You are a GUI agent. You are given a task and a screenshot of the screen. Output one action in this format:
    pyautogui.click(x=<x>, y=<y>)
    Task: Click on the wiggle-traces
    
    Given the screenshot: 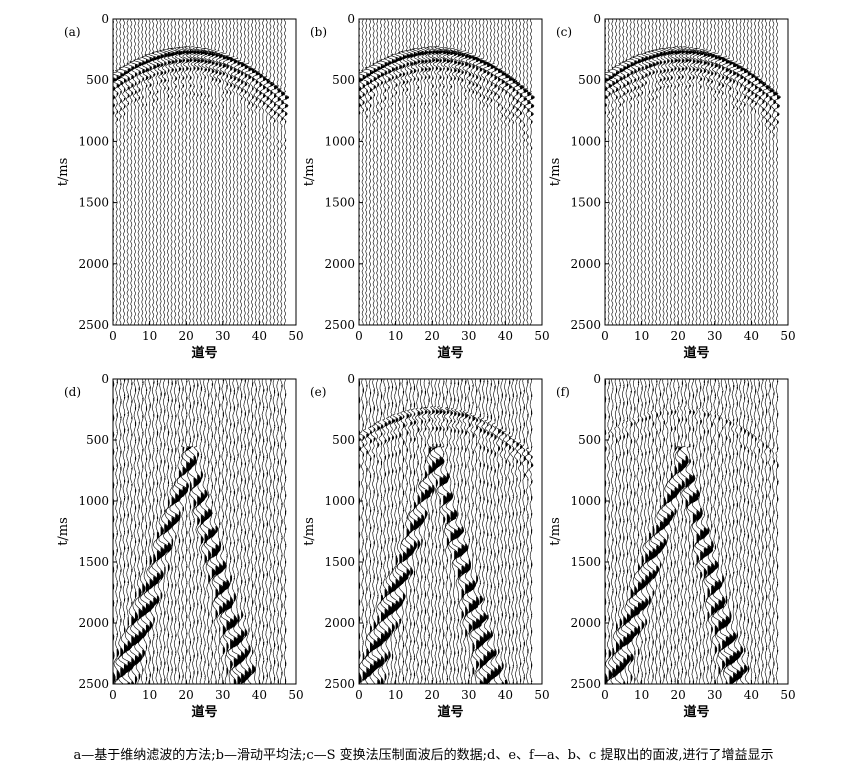 What is the action you would take?
    pyautogui.click(x=693, y=172)
    